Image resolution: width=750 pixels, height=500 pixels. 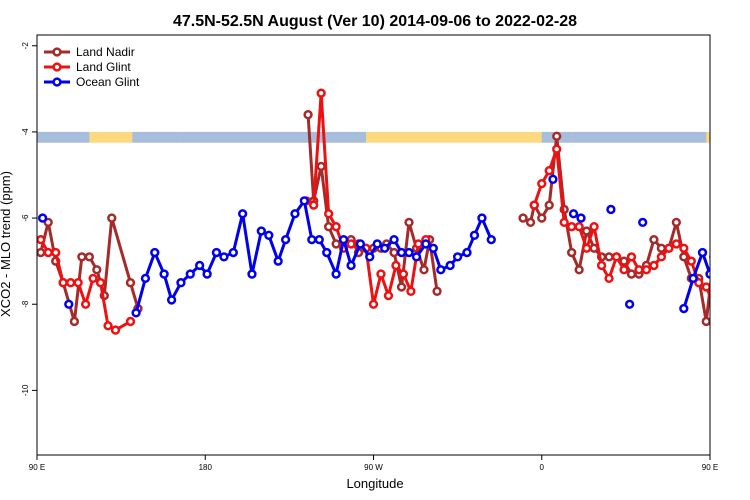 What do you see at coordinates (710, 467) in the screenshot?
I see `x-tick-label-4: 90 E` at bounding box center [710, 467].